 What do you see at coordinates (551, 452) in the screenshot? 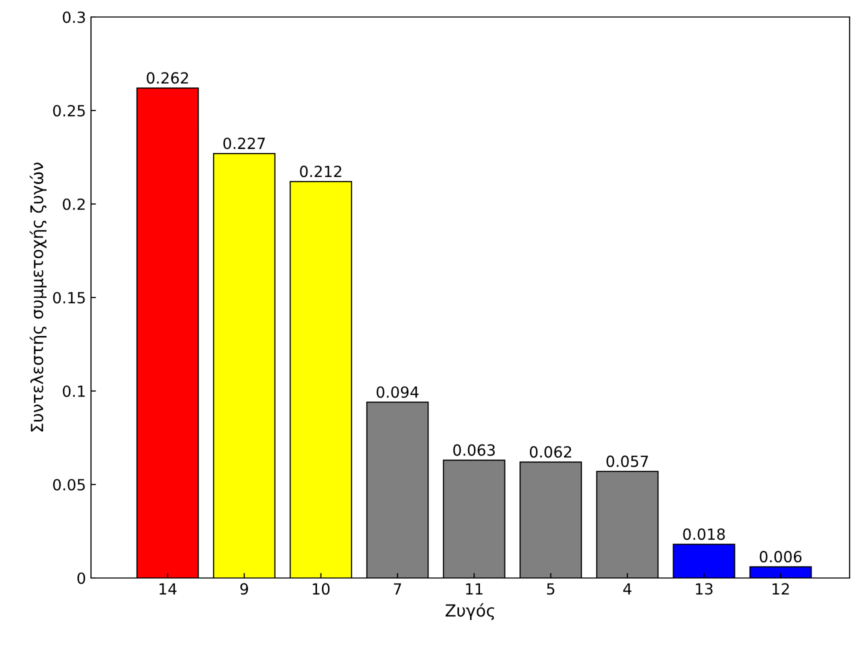
I see `data-label: 0.062` at bounding box center [551, 452].